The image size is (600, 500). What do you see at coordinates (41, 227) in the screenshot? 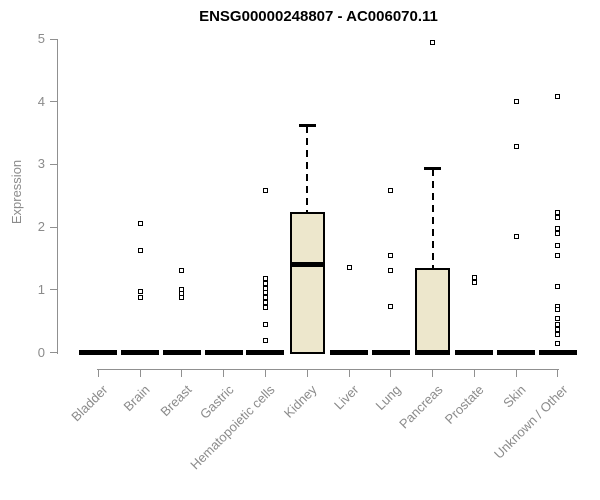
I see `y-tick-label: 2` at bounding box center [41, 227].